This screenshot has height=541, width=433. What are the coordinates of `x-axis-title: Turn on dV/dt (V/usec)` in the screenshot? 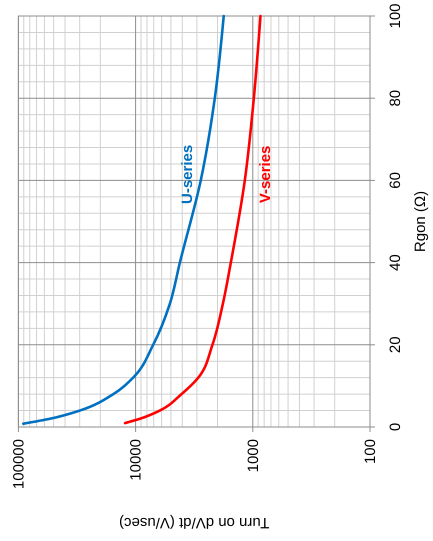 It's located at (194, 522).